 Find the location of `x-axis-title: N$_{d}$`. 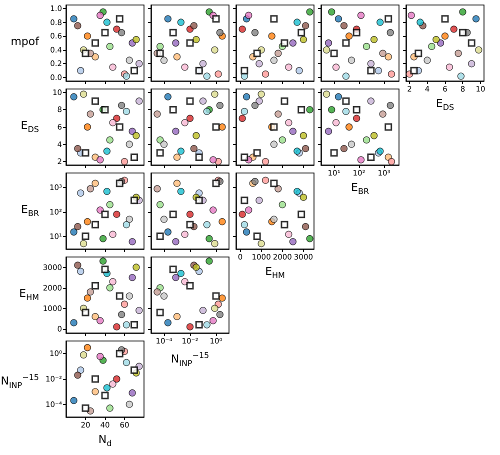

x-axis-title: N$_{d}$ is located at coordinates (105, 441).